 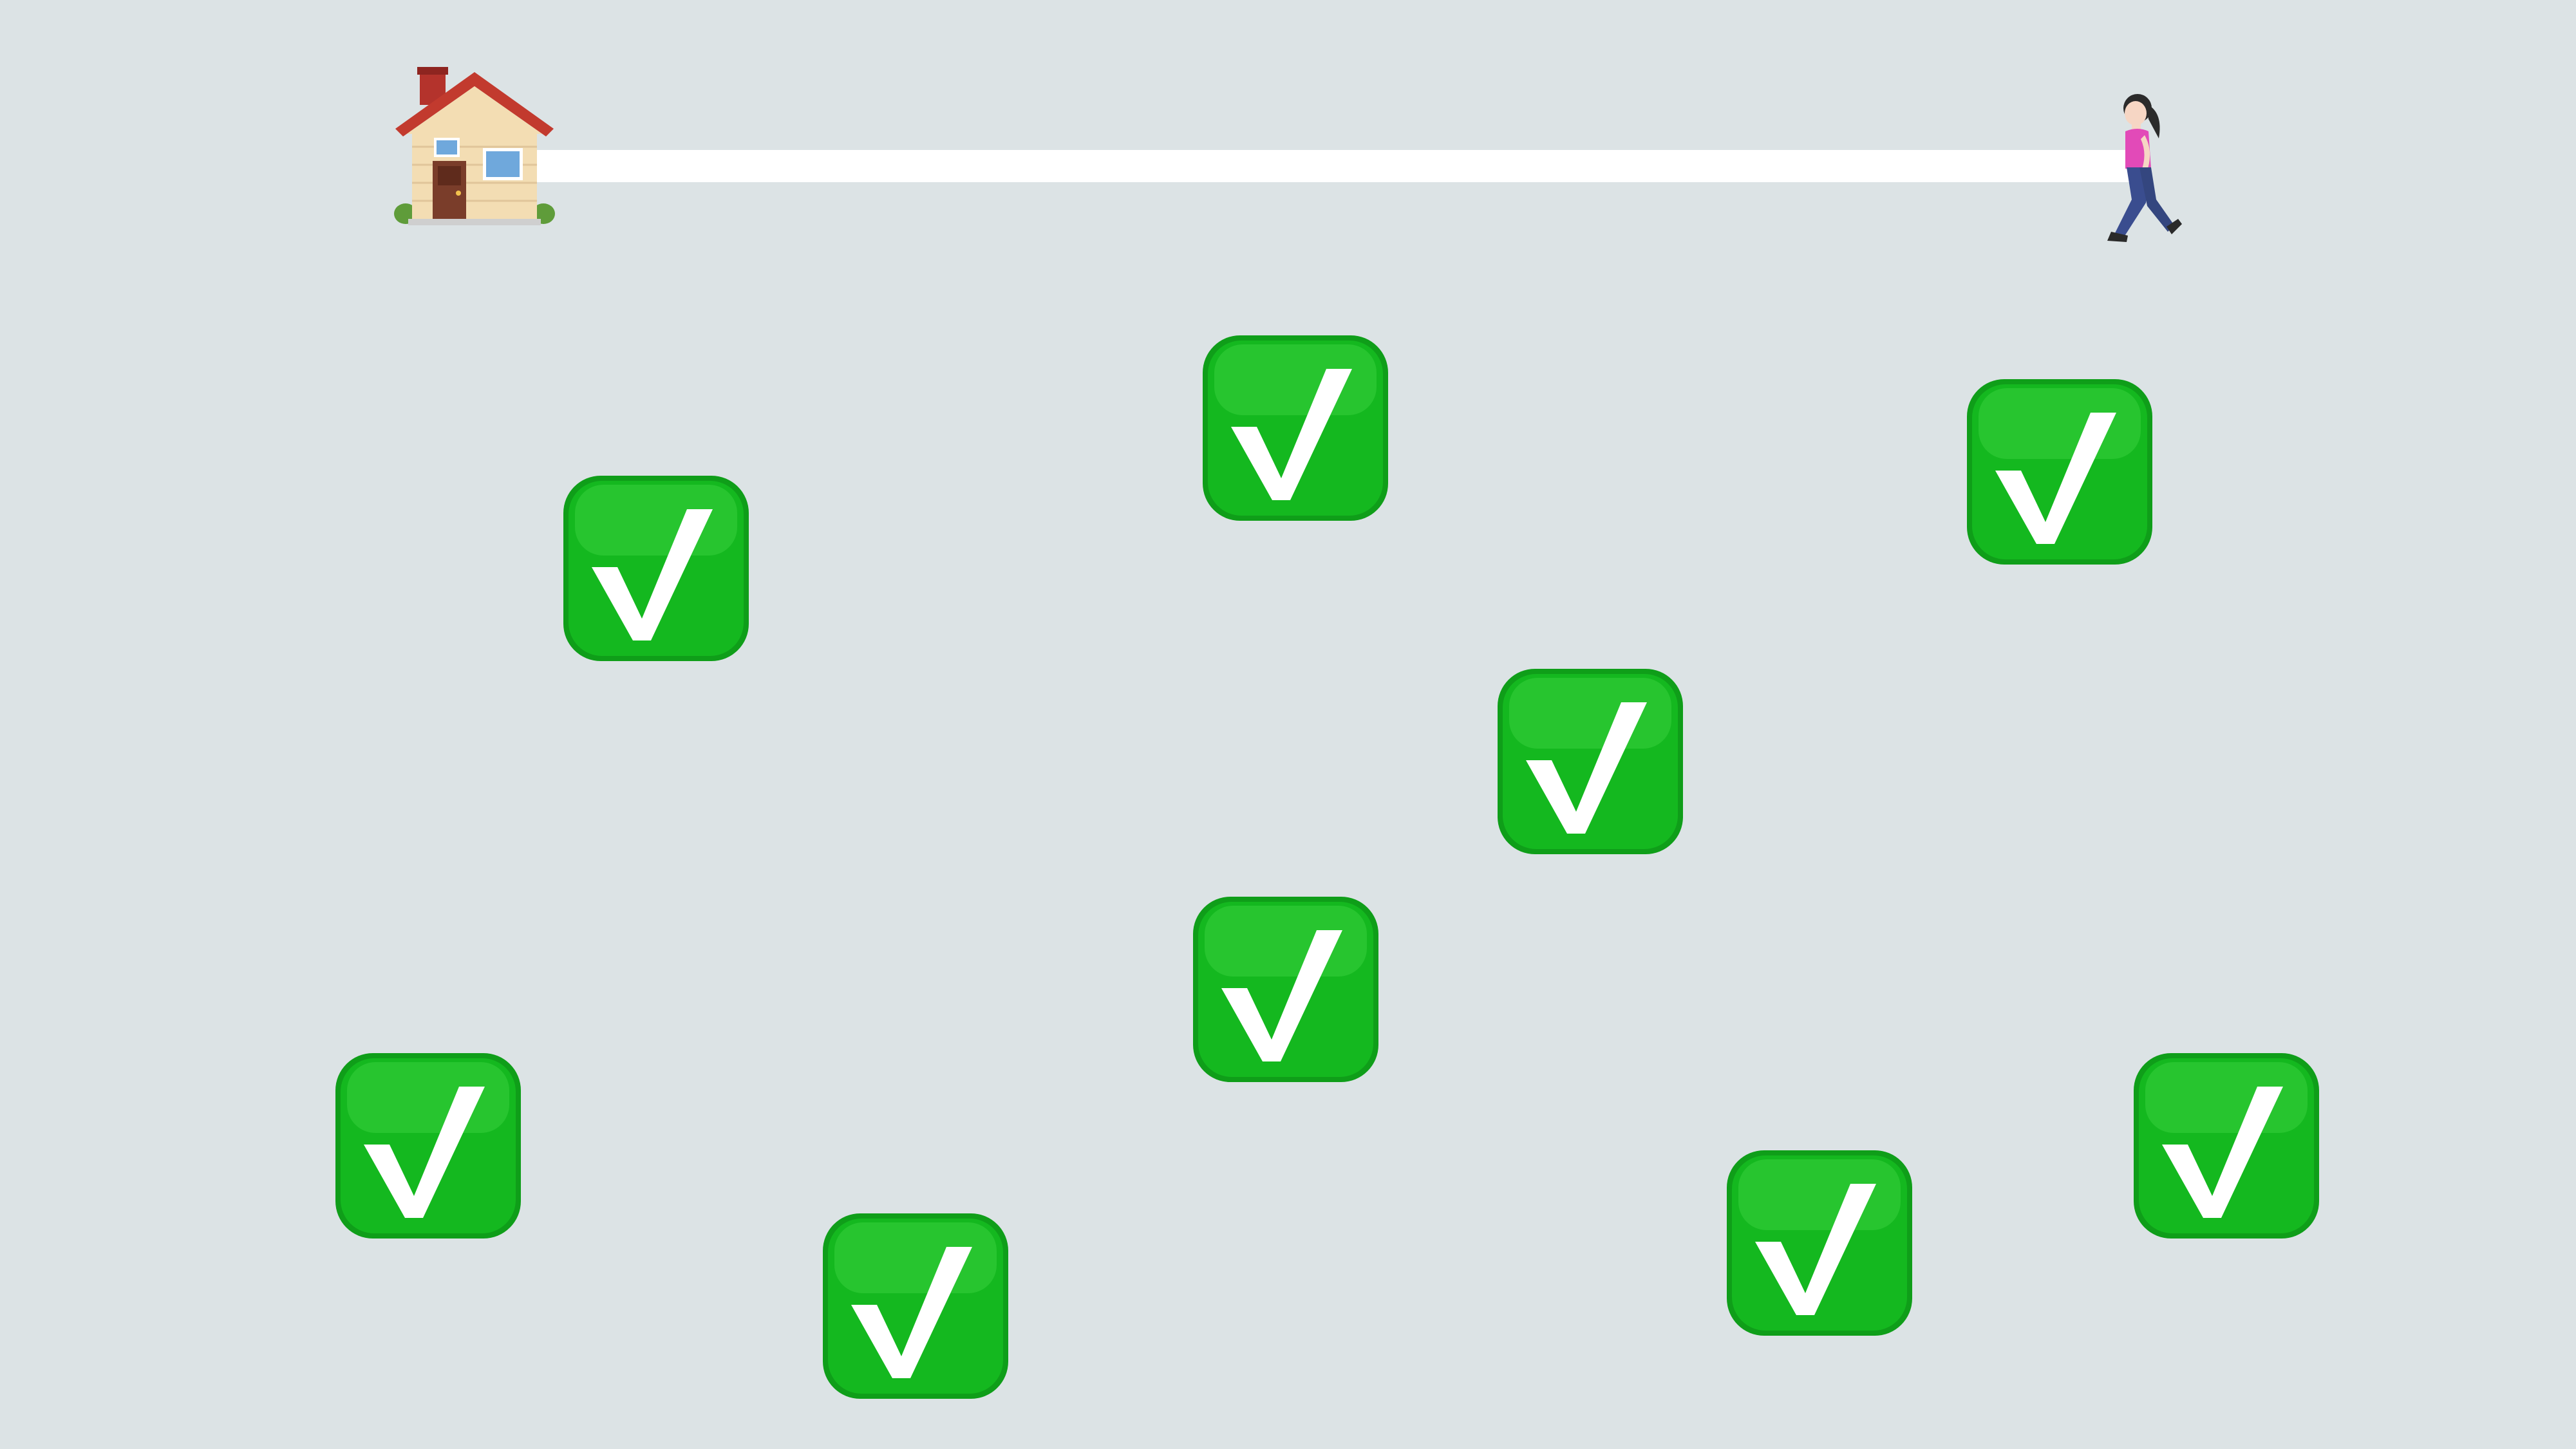 What do you see at coordinates (2144, 167) in the screenshot?
I see `person-walking-icon` at bounding box center [2144, 167].